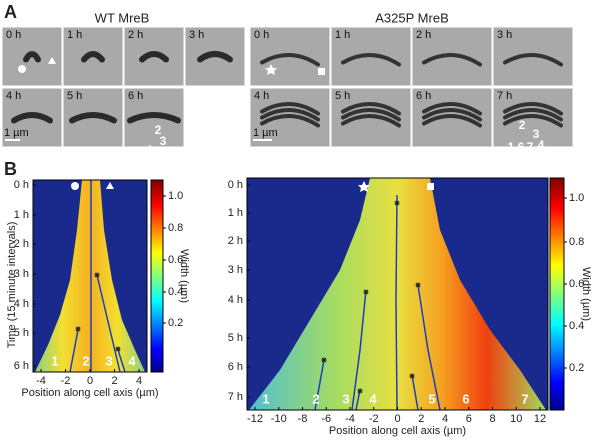 The height and width of the screenshot is (441, 600). What do you see at coordinates (66, 381) in the screenshot?
I see `x-tick-label: -2` at bounding box center [66, 381].